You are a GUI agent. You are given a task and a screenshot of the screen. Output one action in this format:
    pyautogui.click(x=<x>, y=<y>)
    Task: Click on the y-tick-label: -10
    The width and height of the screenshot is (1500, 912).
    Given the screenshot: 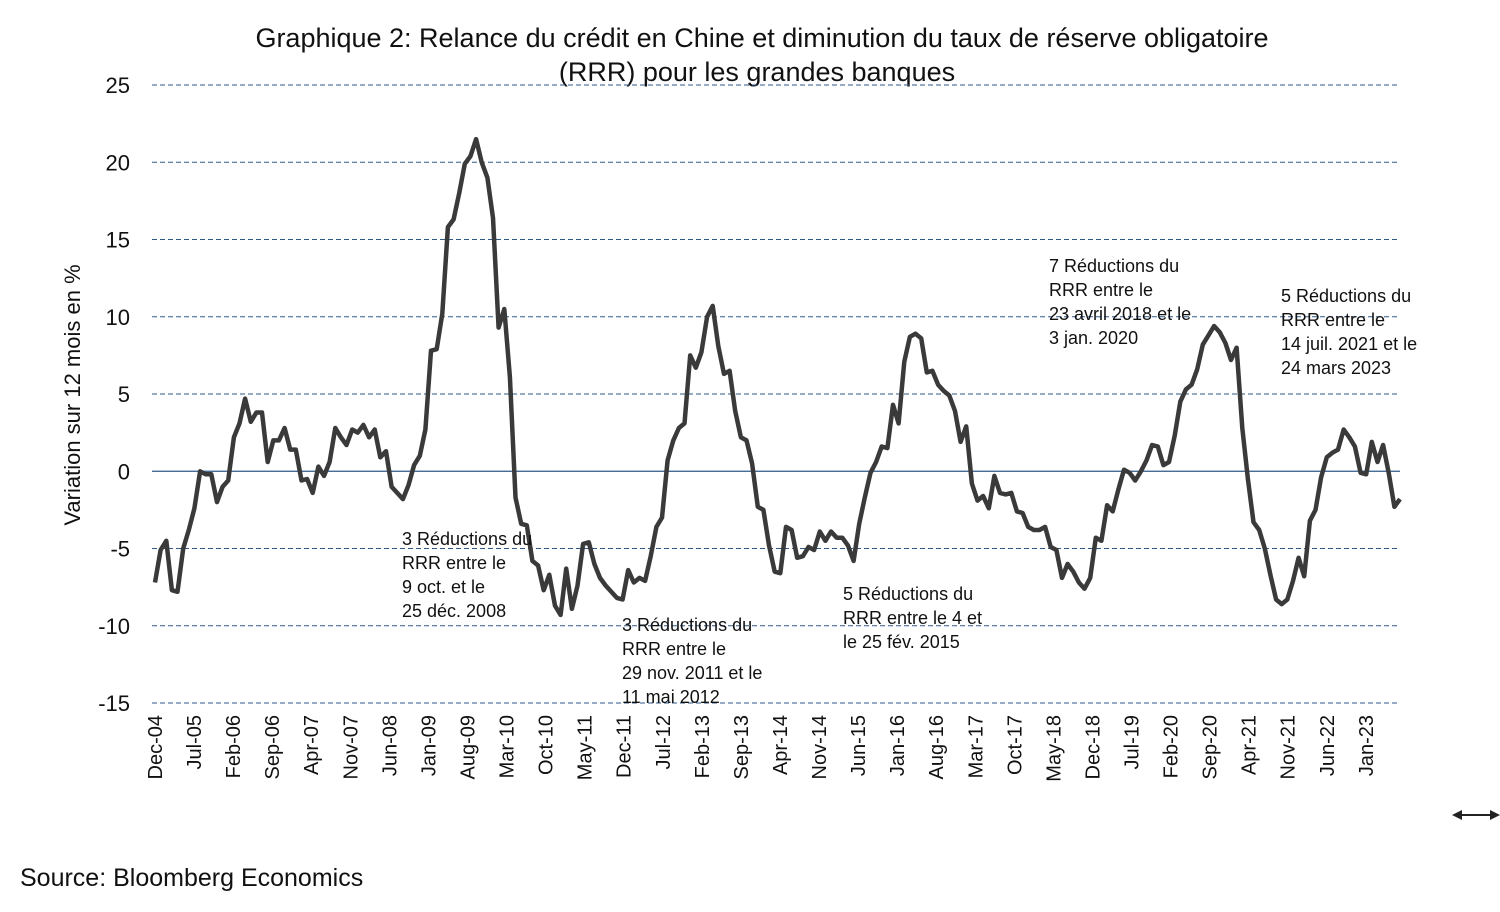 What is the action you would take?
    pyautogui.click(x=114, y=626)
    